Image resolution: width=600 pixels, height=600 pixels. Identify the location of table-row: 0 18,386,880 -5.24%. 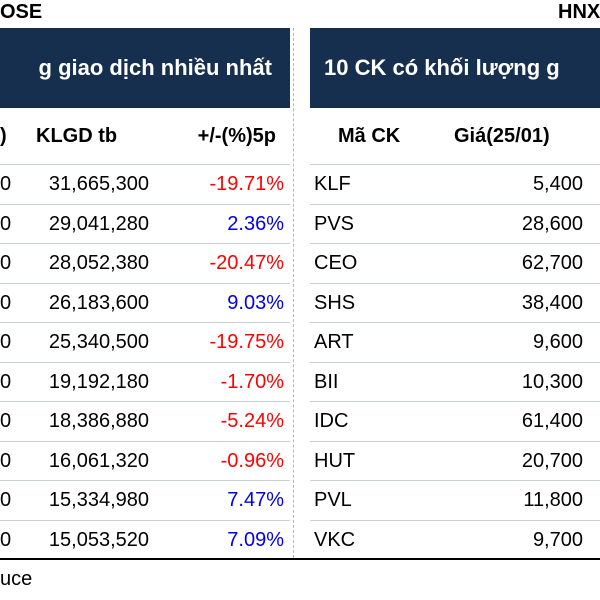
(145, 421).